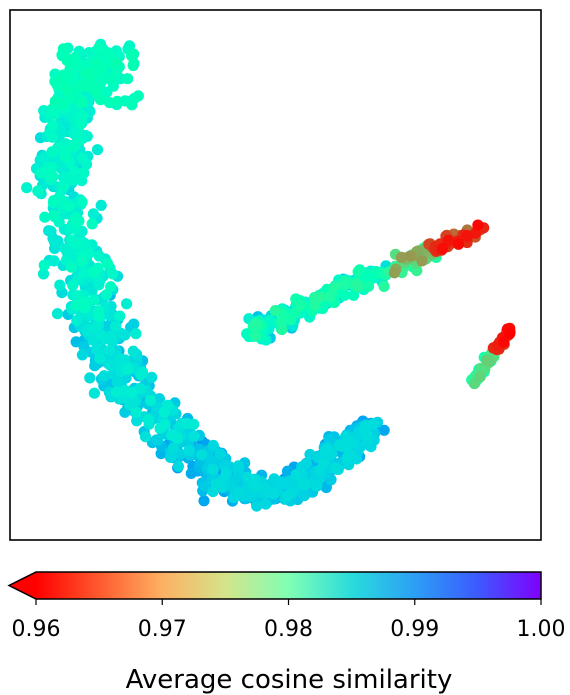  Describe the element at coordinates (541, 629) in the screenshot. I see `colorbar-tick-label: 1.00` at that location.